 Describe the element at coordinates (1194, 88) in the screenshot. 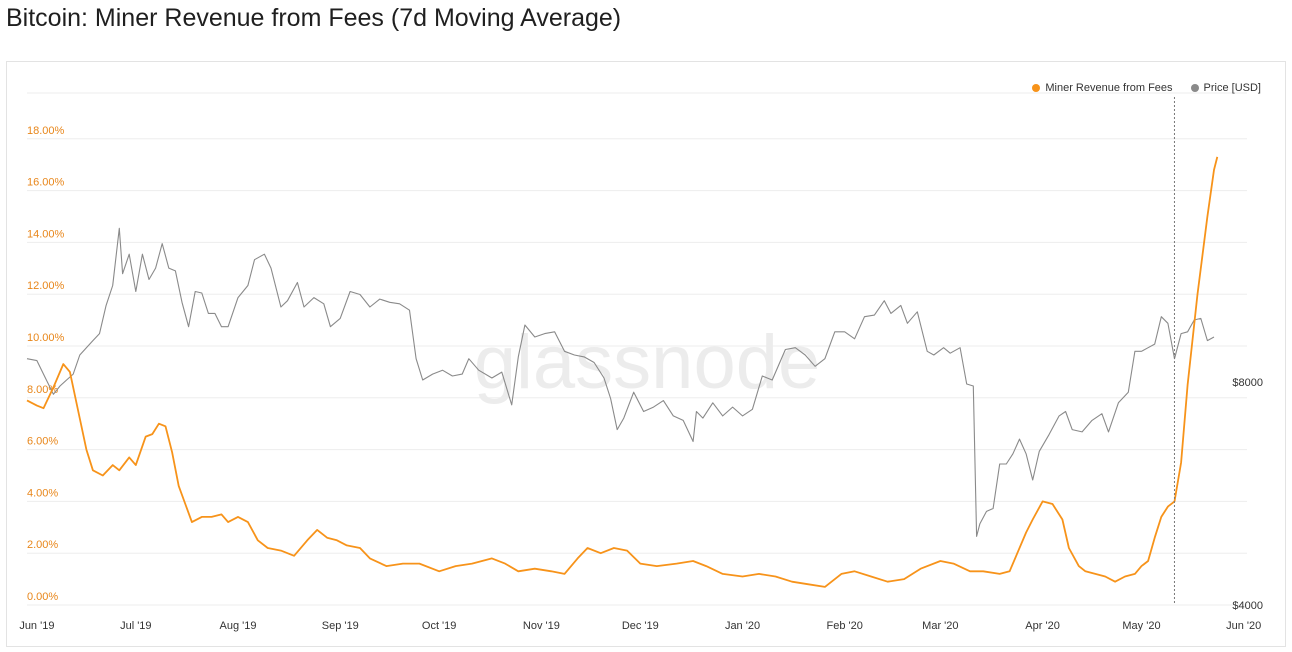

I see `legend-dot-price` at that location.